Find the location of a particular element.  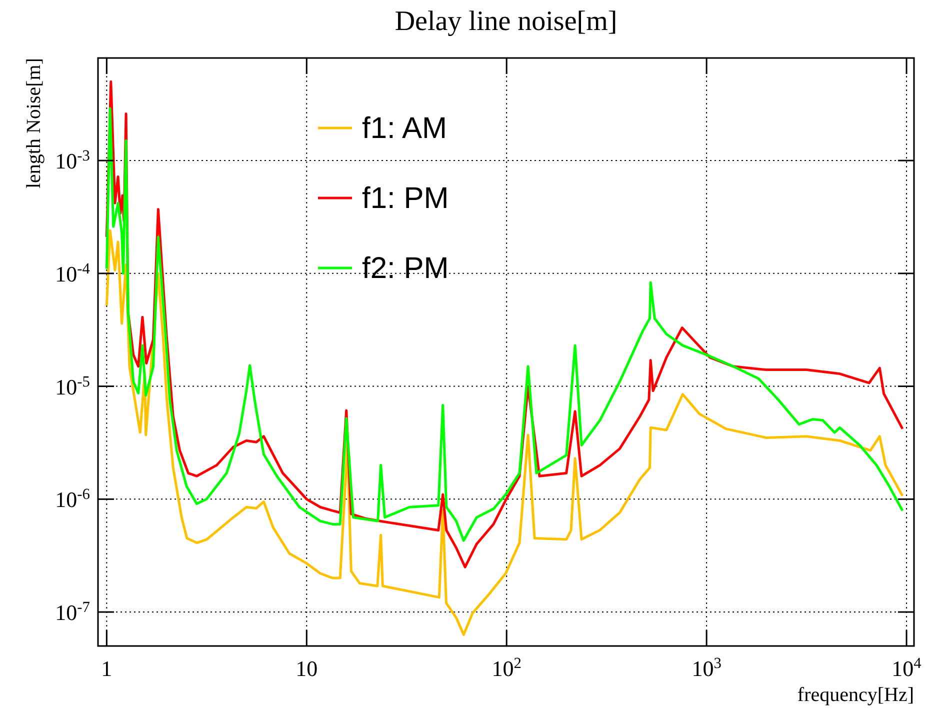

y-tick-label: 10$^{-7}$ is located at coordinates (72, 612).